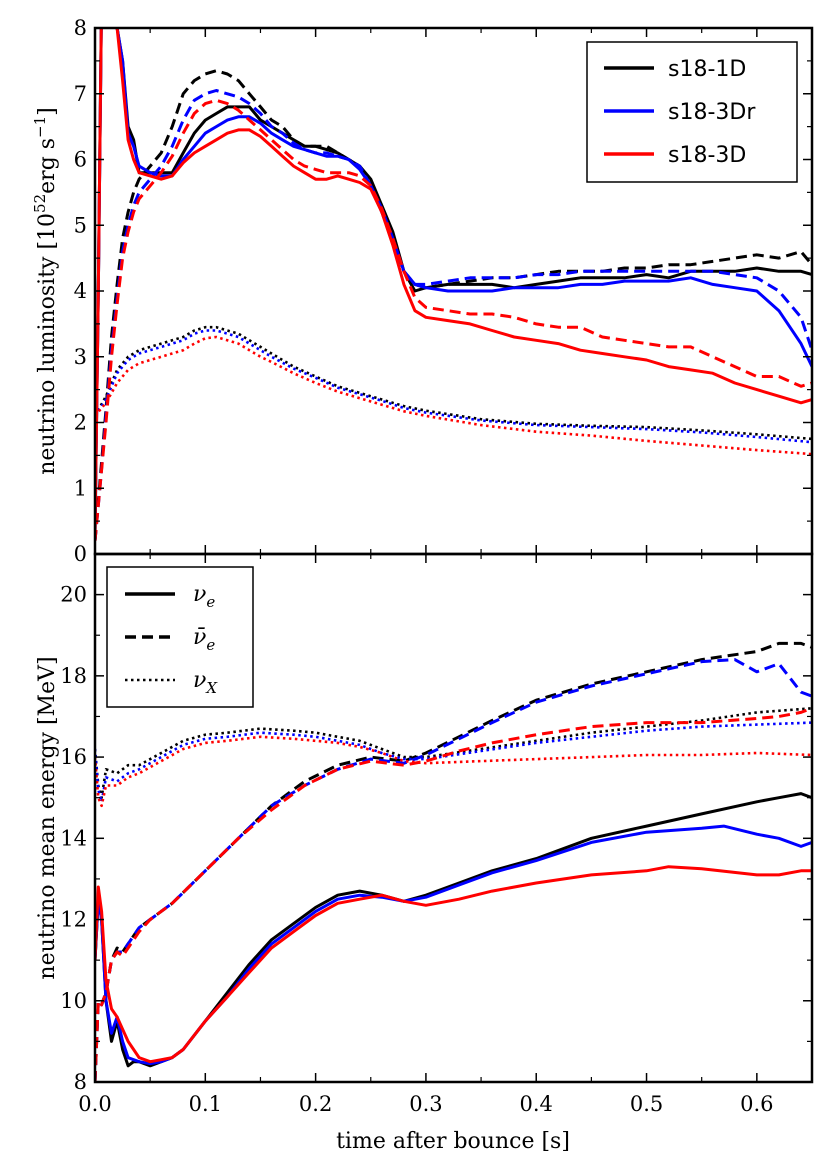  I want to click on y-axis-title-bottom: neutrino mean energy [MeV], so click(47, 817).